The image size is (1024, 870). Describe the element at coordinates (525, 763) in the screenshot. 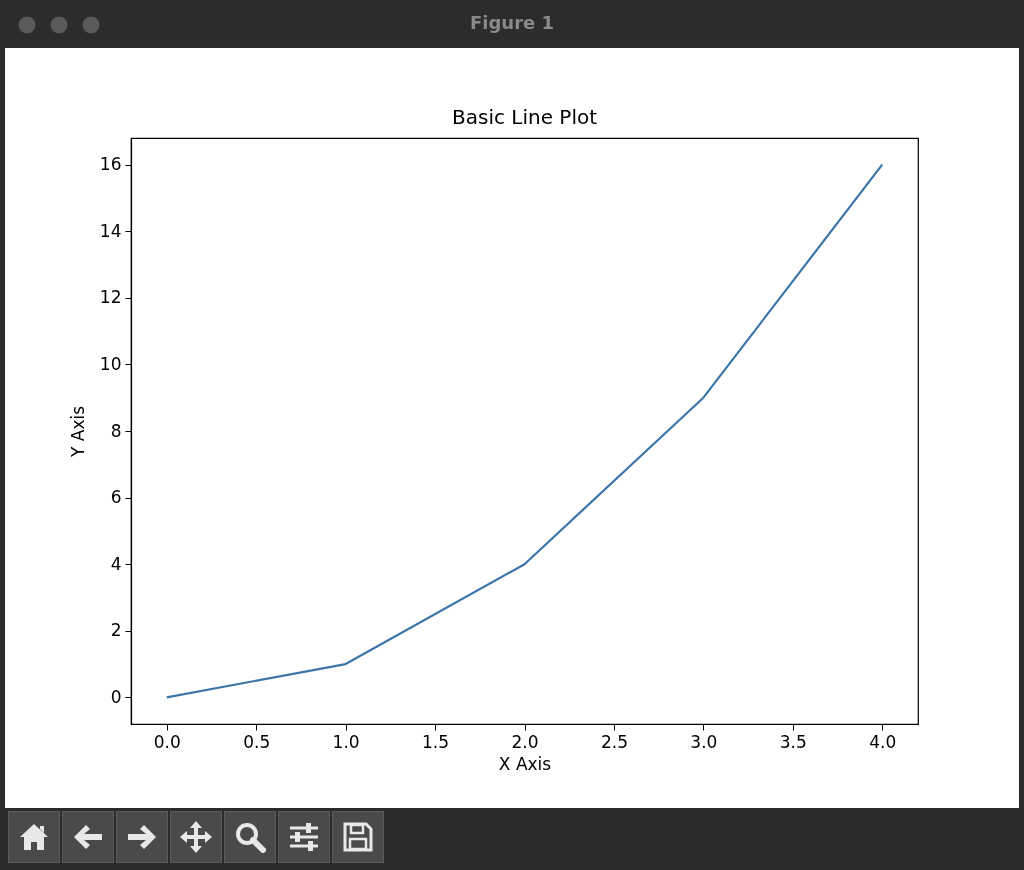

I see `x-axis-title: X Axis` at that location.